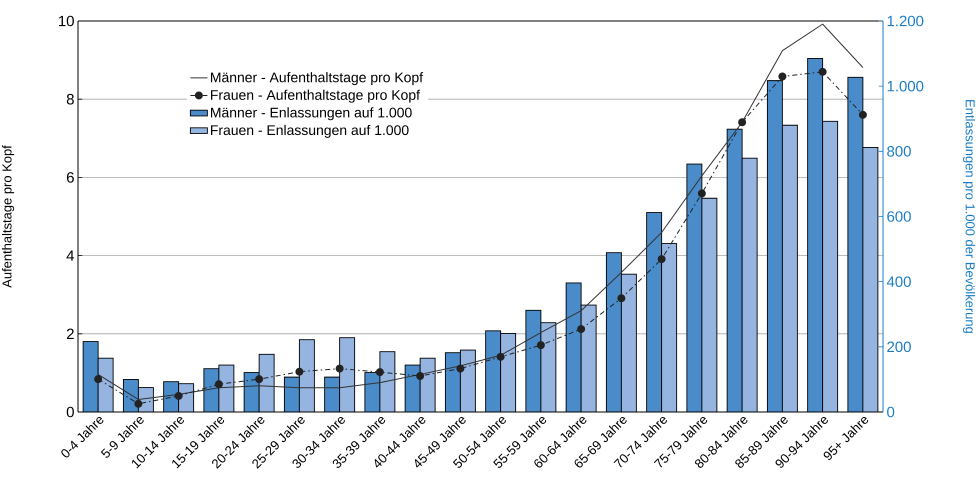  Describe the element at coordinates (70, 412) in the screenshot. I see `y-tick-label: 0` at that location.